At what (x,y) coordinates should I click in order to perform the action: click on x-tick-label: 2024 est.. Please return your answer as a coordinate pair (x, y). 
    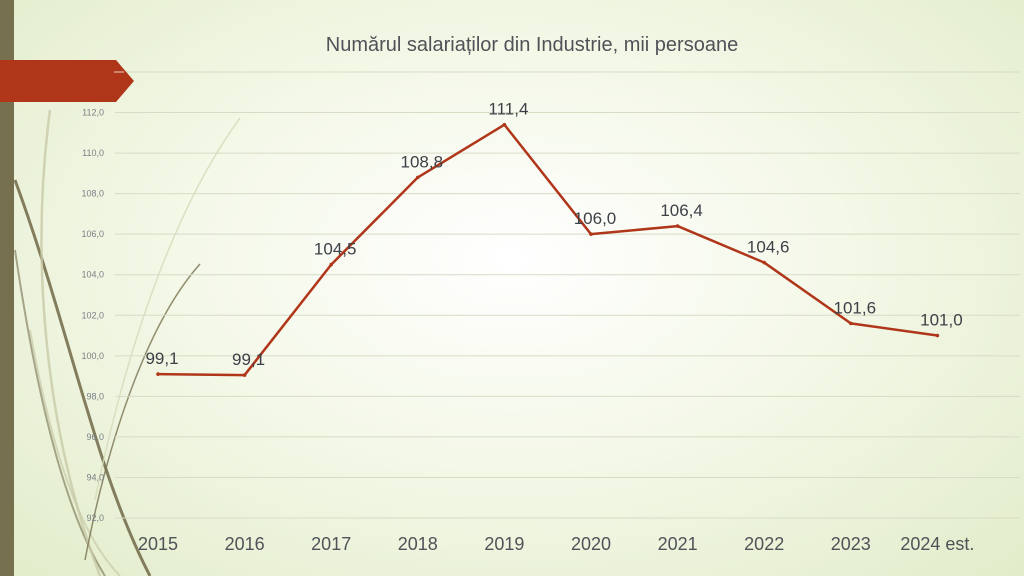
    Looking at the image, I should click on (937, 544).